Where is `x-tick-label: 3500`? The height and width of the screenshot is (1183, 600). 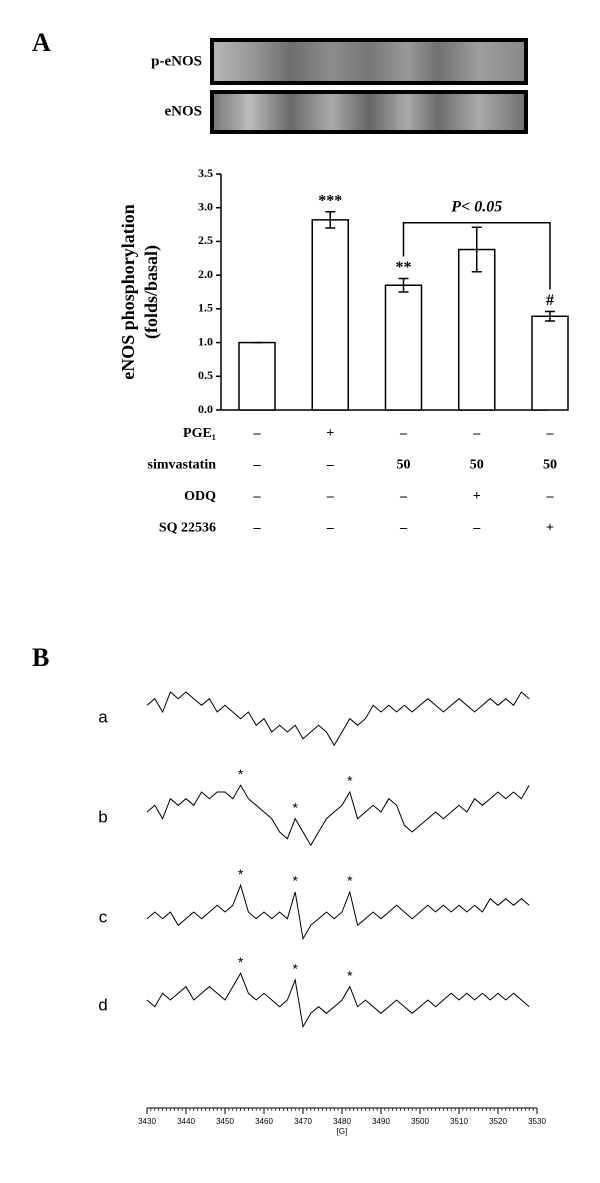
x-tick-label: 3500 is located at coordinates (420, 1121).